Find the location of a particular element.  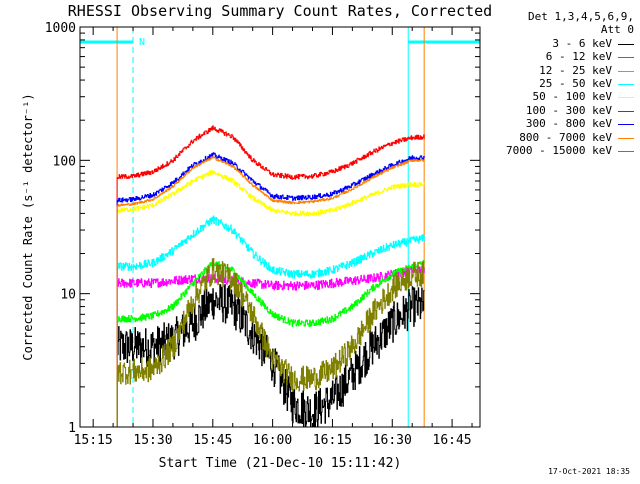

legend-label: 7000 - 15000 keV is located at coordinates (559, 150).